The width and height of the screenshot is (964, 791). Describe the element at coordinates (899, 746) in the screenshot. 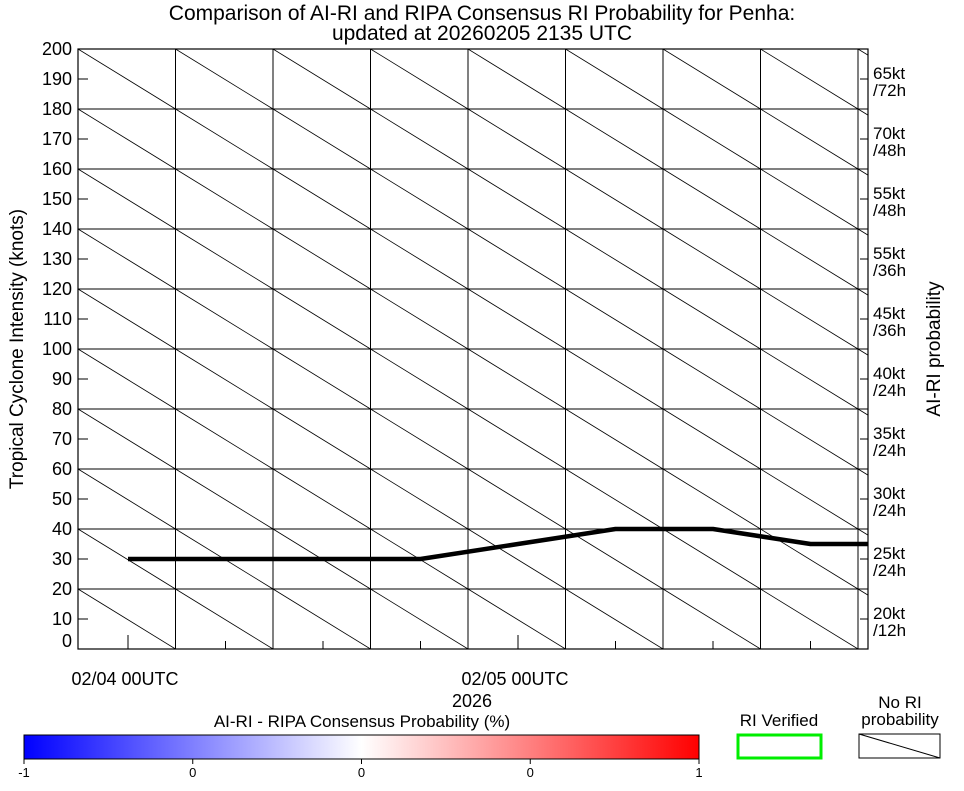

I see `no-ri-swatch` at that location.